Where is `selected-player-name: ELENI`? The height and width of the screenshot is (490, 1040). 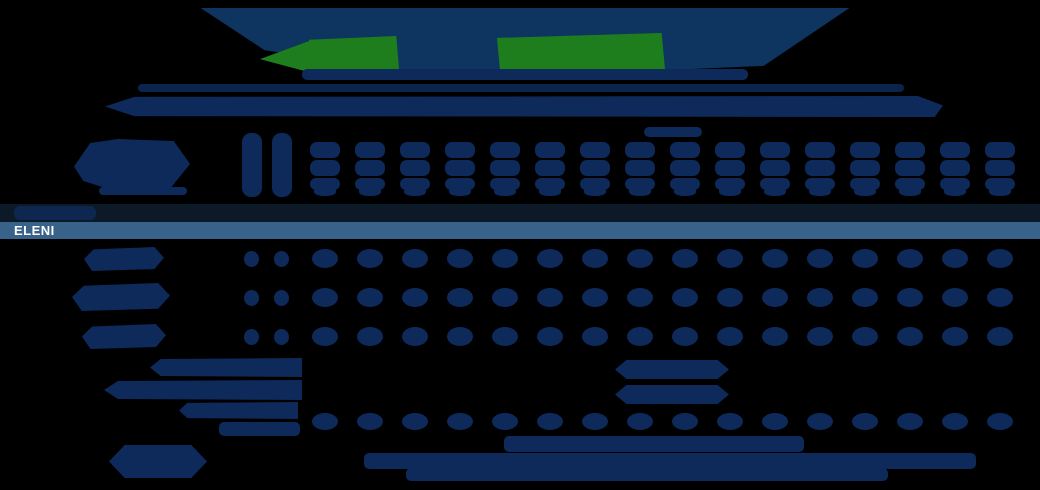 selected-player-name: ELENI is located at coordinates (34, 230).